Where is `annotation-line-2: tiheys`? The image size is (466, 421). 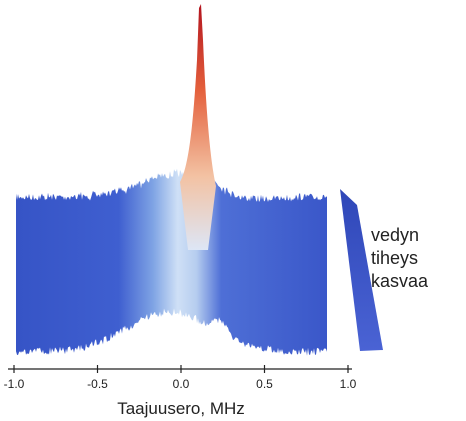 annotation-line-2: tiheys is located at coordinates (394, 258).